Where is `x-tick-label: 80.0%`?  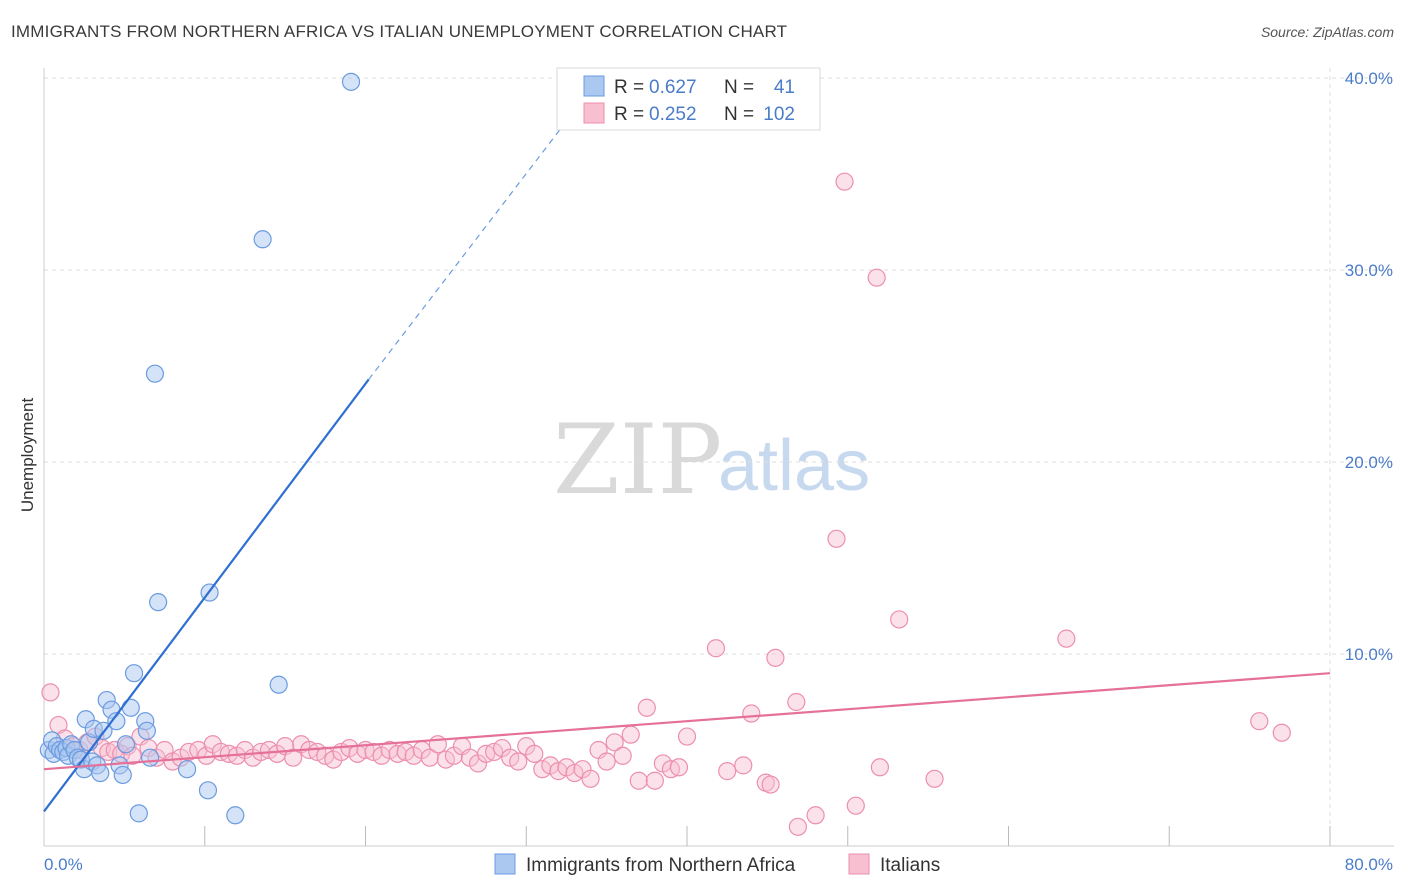
x-tick-label: 80.0% is located at coordinates (1369, 864).